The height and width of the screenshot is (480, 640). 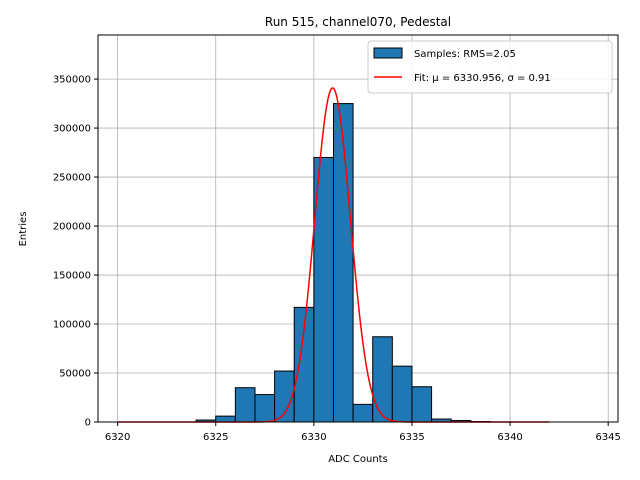 What do you see at coordinates (72, 178) in the screenshot?
I see `y-tick-label: 250000` at bounding box center [72, 178].